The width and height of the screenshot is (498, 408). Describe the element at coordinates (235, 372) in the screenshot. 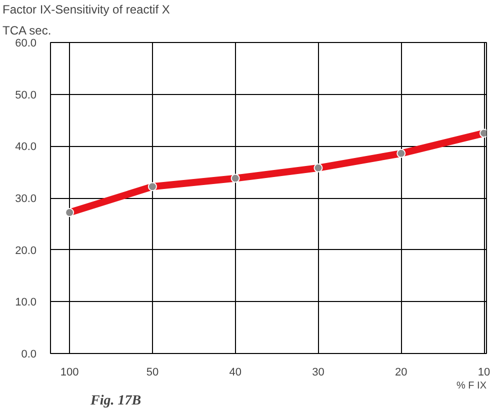

I see `x-tick-label: 40` at that location.